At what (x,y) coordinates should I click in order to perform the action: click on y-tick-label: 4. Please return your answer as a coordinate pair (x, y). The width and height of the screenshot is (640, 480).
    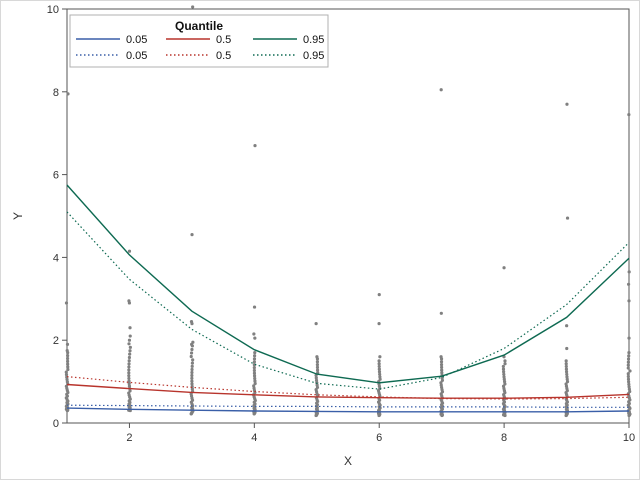
    Looking at the image, I should click on (56, 258).